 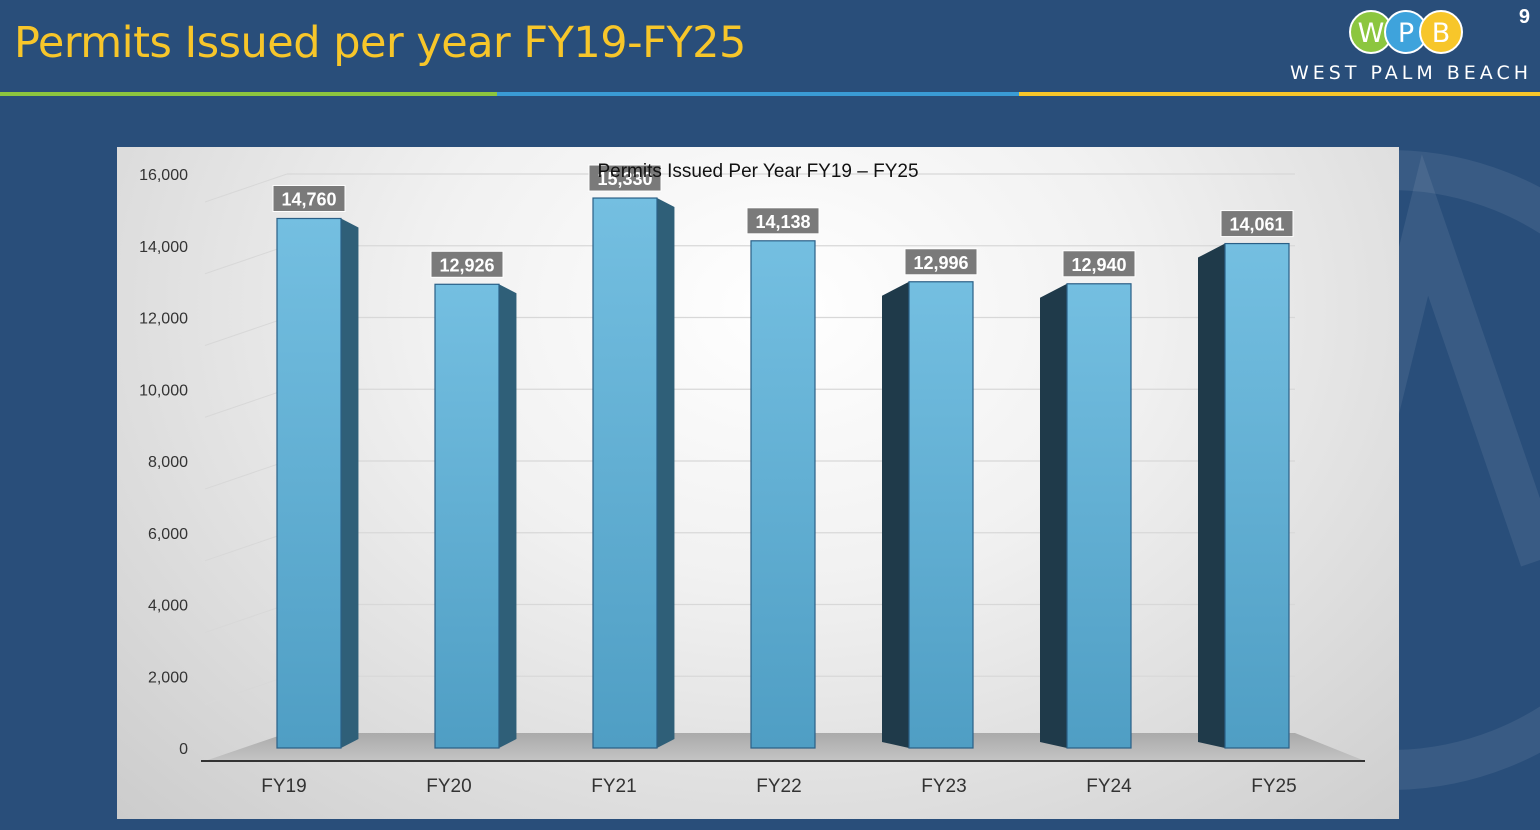 I want to click on value-label: 12,926, so click(x=466, y=265).